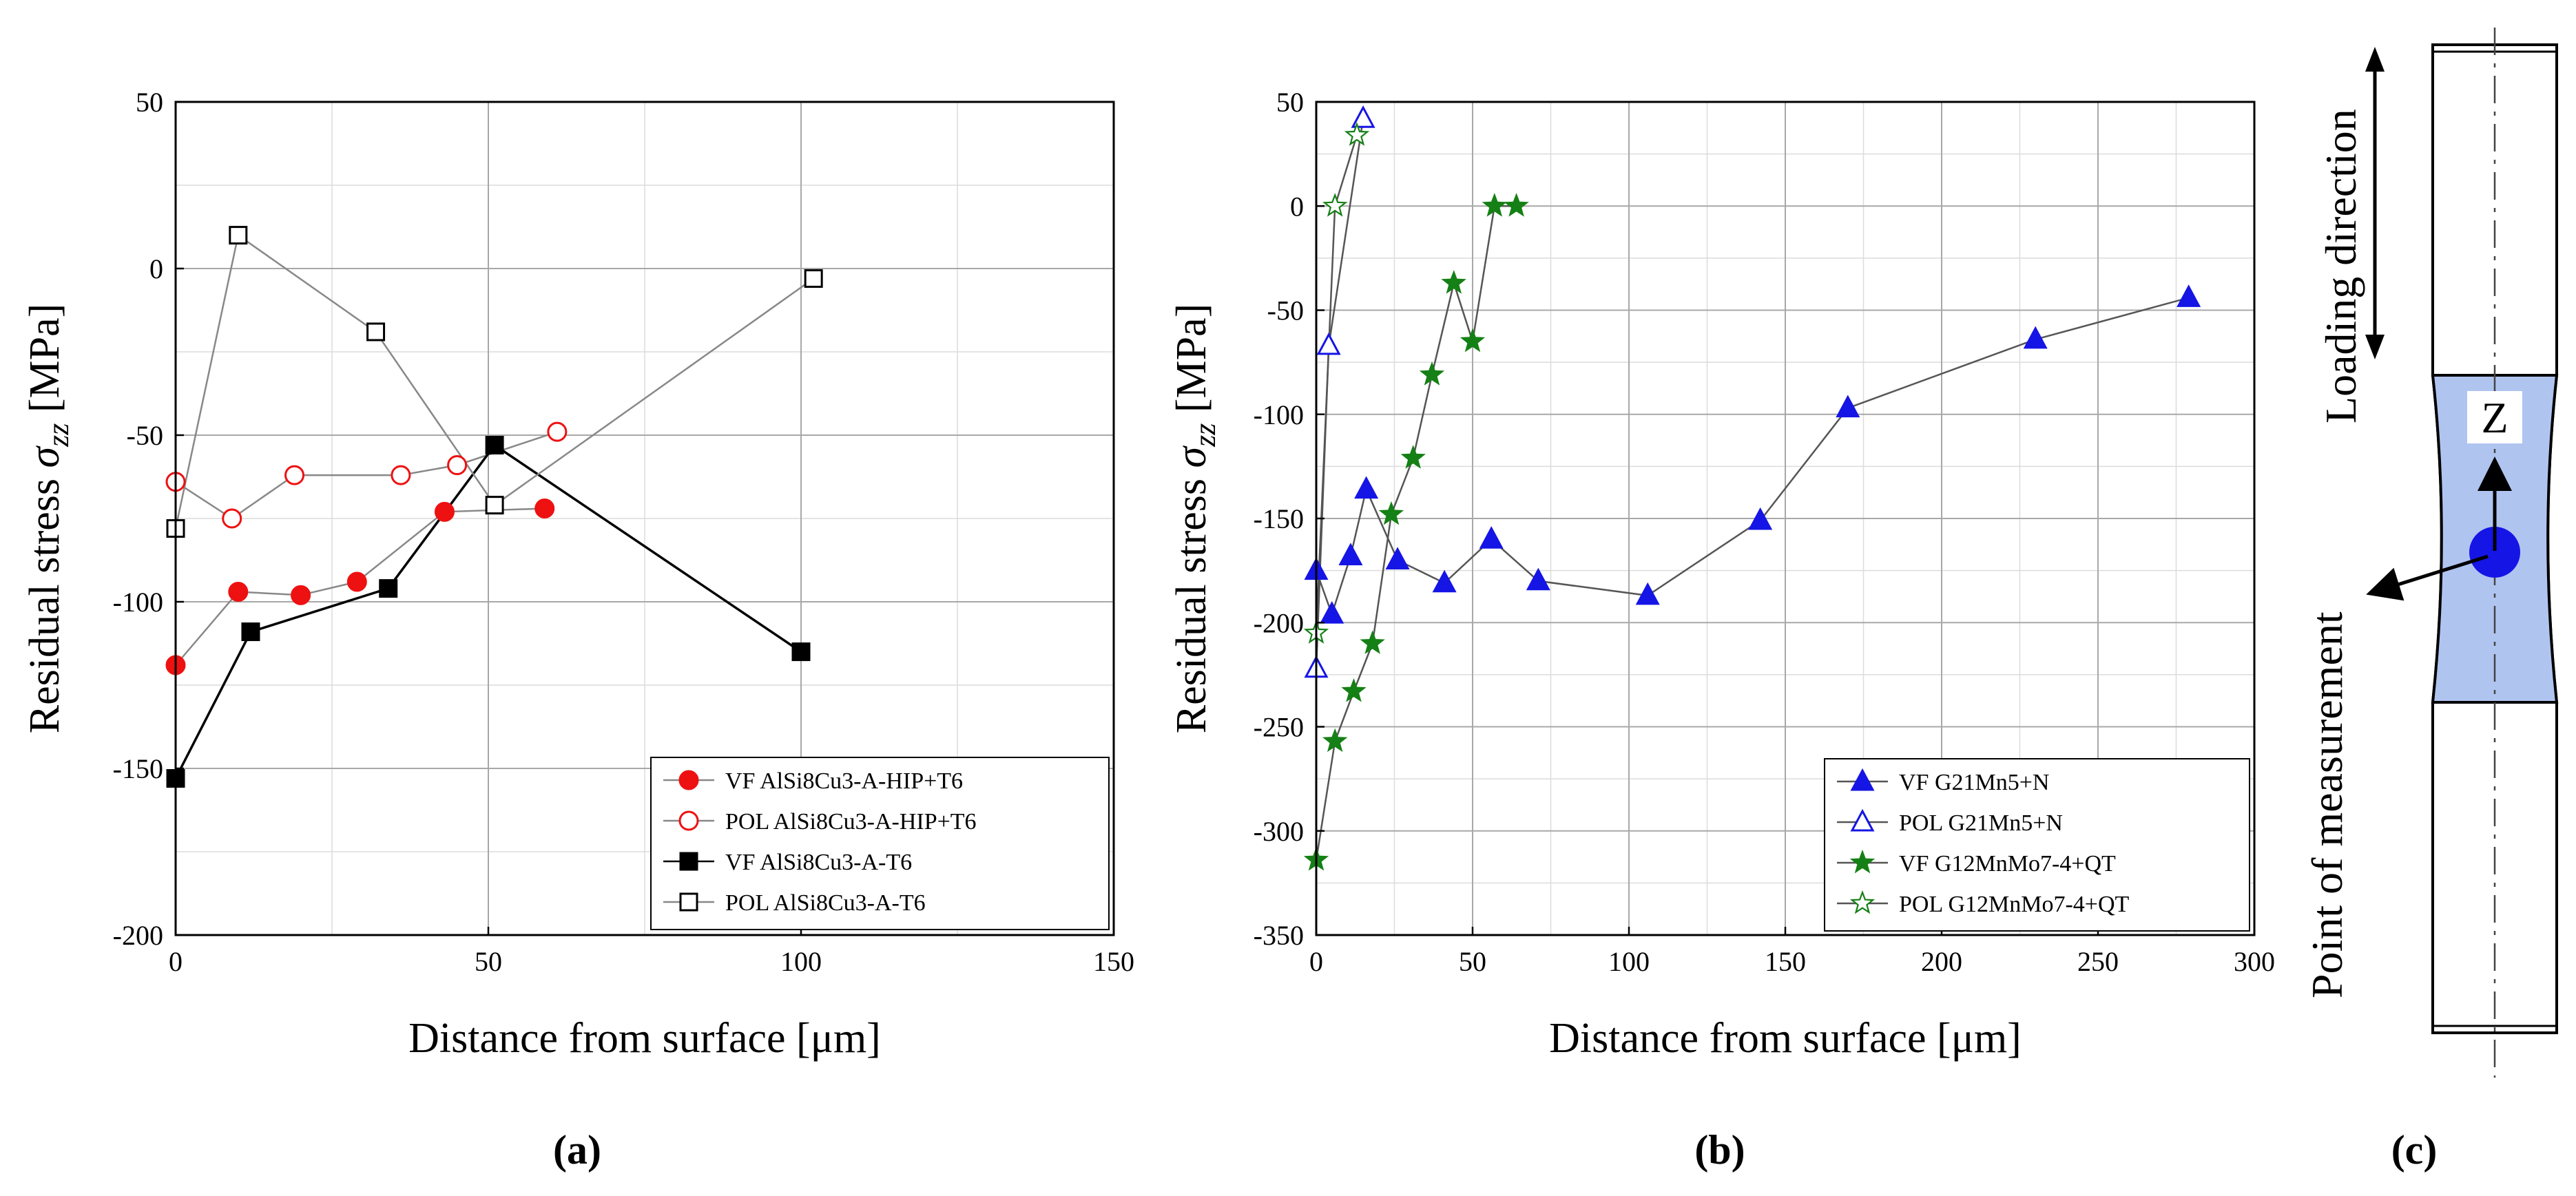 The width and height of the screenshot is (2576, 1196). Describe the element at coordinates (2375, 59) in the screenshot. I see `loading-arrowhead-top` at that location.